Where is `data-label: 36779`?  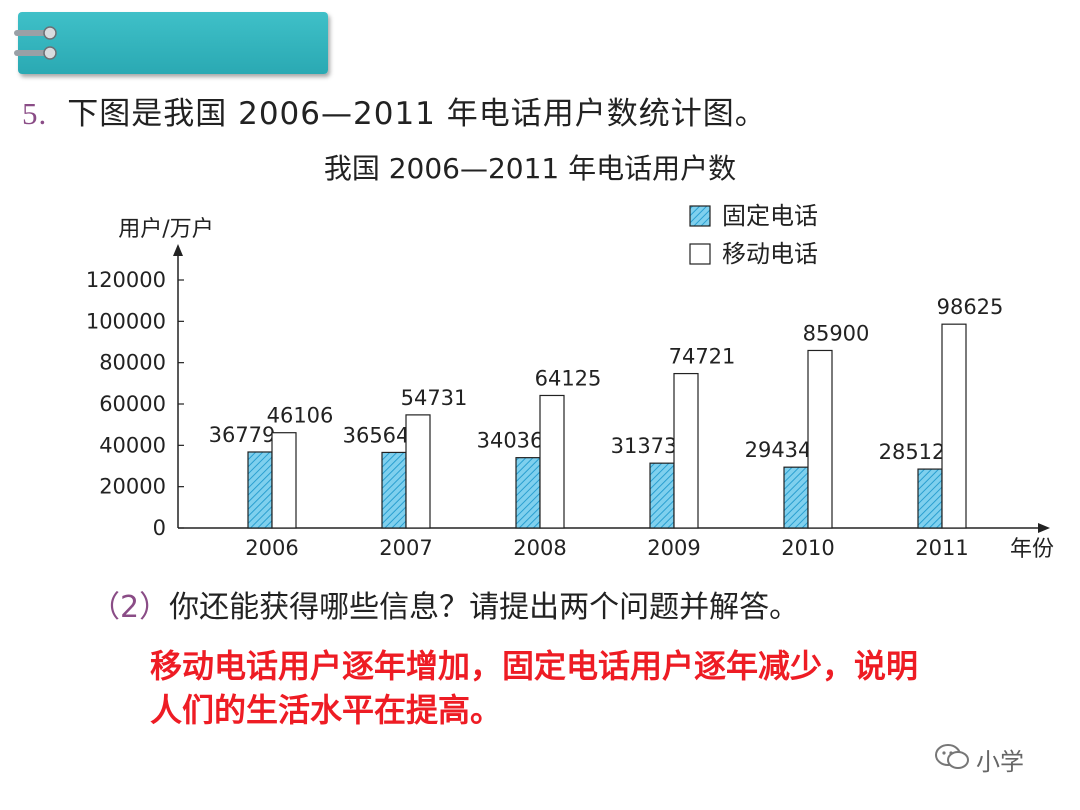 data-label: 36779 is located at coordinates (242, 435).